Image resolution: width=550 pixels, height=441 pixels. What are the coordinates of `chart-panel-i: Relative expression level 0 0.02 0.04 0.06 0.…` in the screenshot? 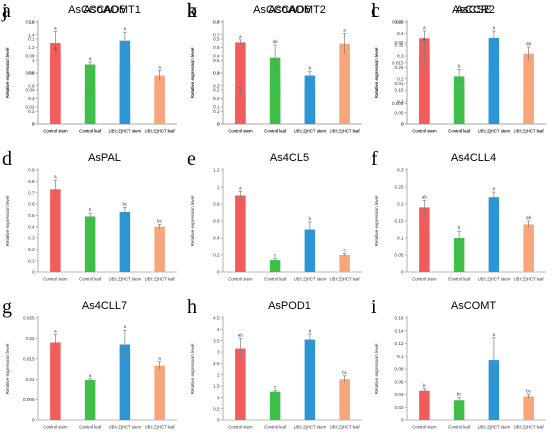 It's located at (459, 368).